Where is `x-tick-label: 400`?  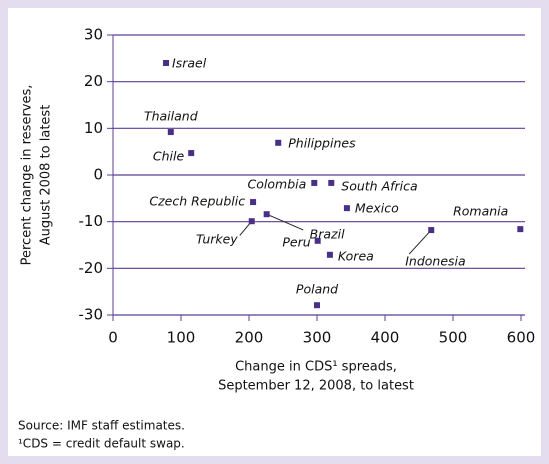
x-tick-label: 400 is located at coordinates (385, 338).